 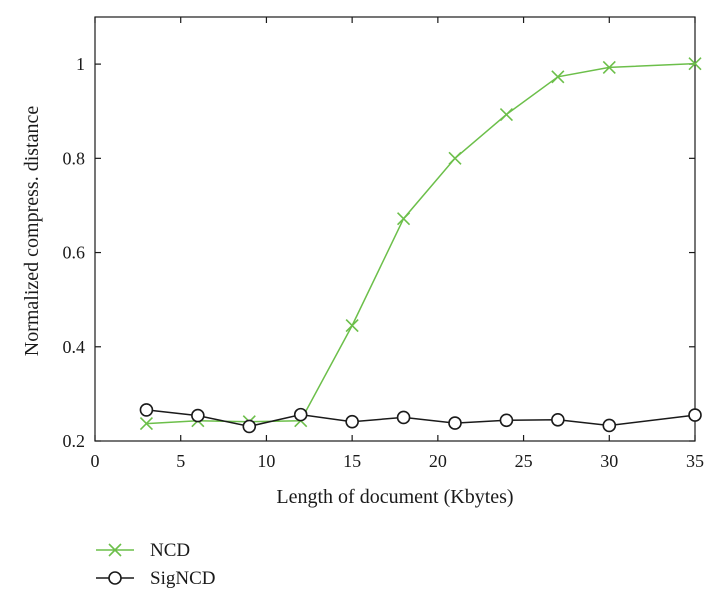 I want to click on x-tick-label: 20, so click(x=438, y=461).